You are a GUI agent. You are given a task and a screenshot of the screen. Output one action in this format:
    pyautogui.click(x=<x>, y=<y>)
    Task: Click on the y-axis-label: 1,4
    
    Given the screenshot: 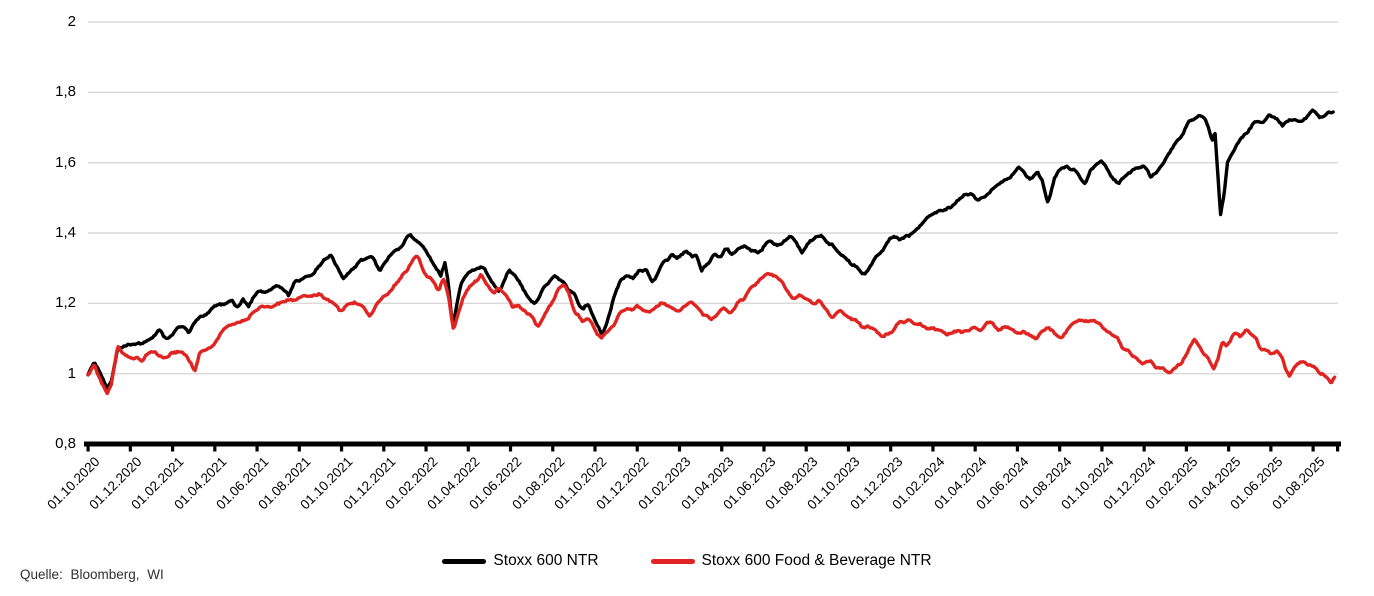 What is the action you would take?
    pyautogui.click(x=65, y=232)
    